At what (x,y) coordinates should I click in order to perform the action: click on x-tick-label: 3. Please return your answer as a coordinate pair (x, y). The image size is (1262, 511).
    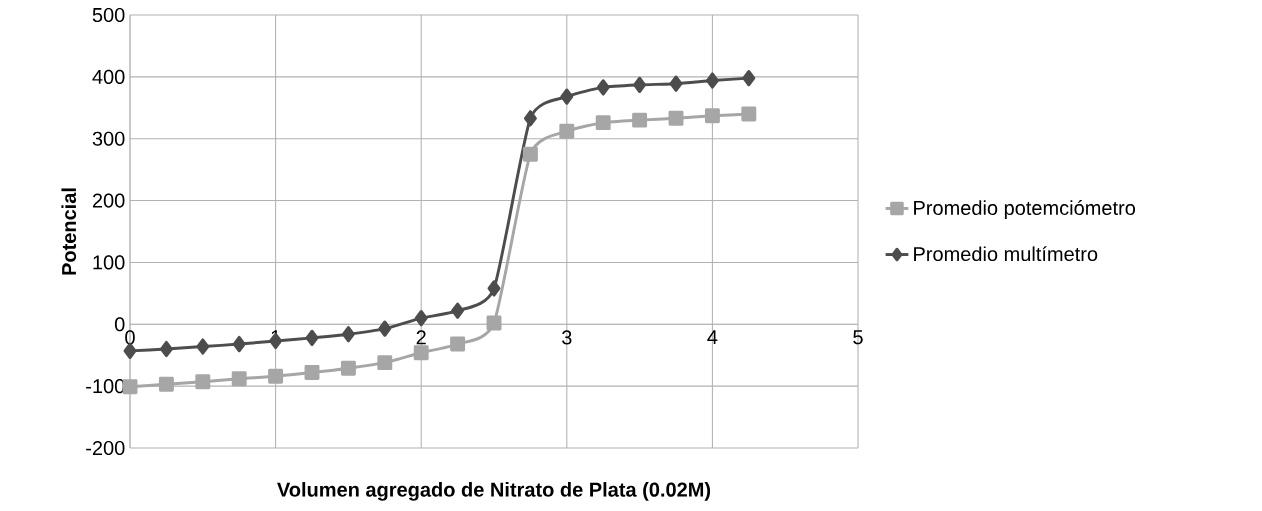
    Looking at the image, I should click on (567, 337).